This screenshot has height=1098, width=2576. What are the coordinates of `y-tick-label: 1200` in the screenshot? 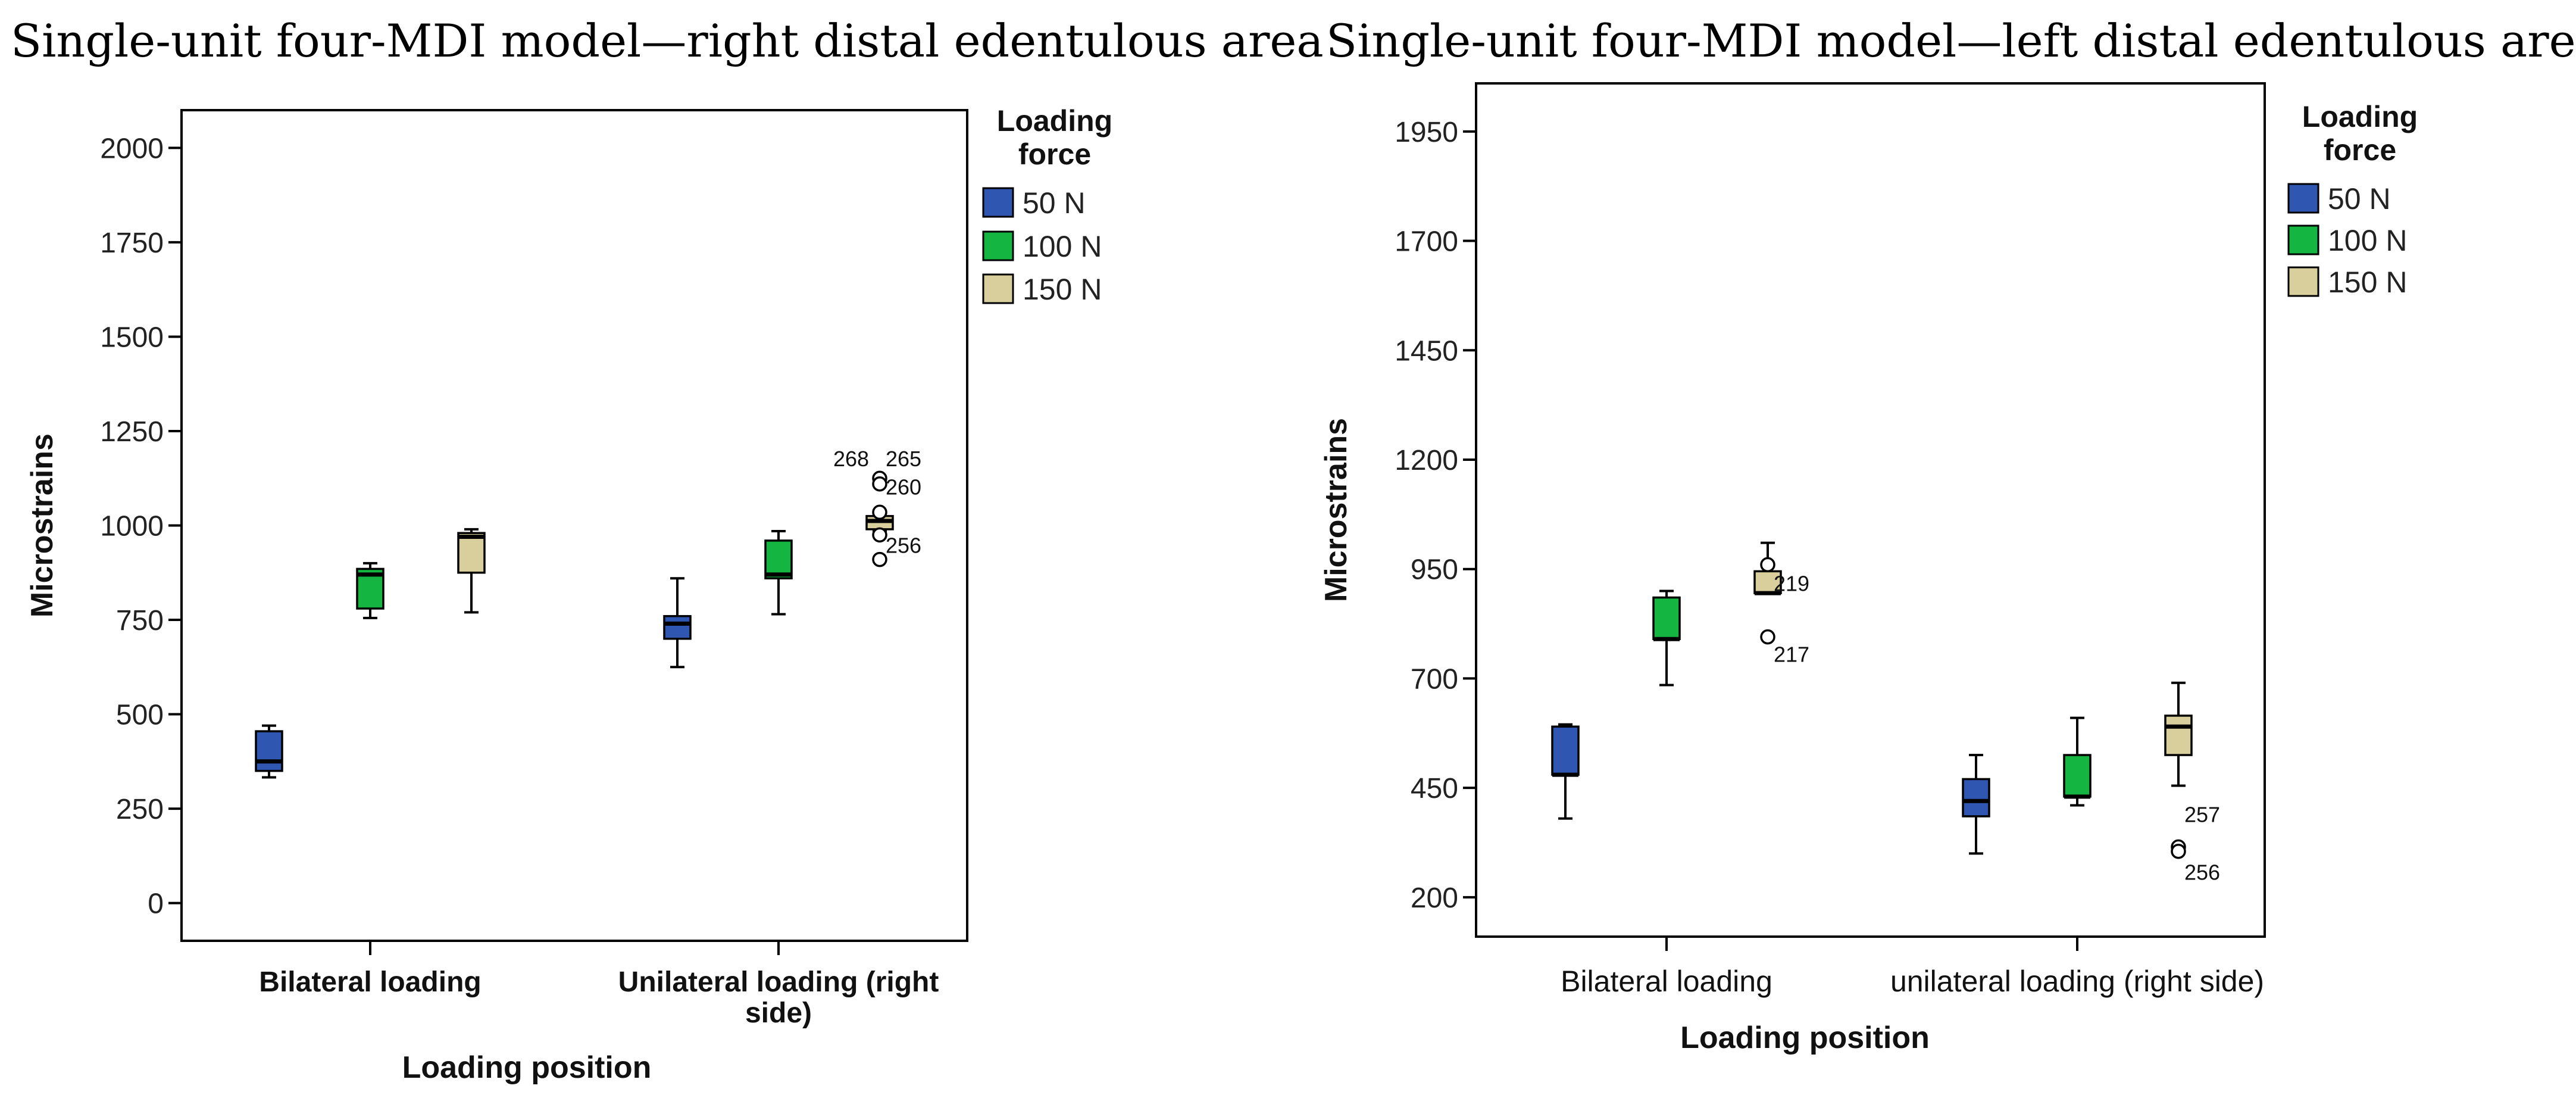 It's located at (1426, 460).